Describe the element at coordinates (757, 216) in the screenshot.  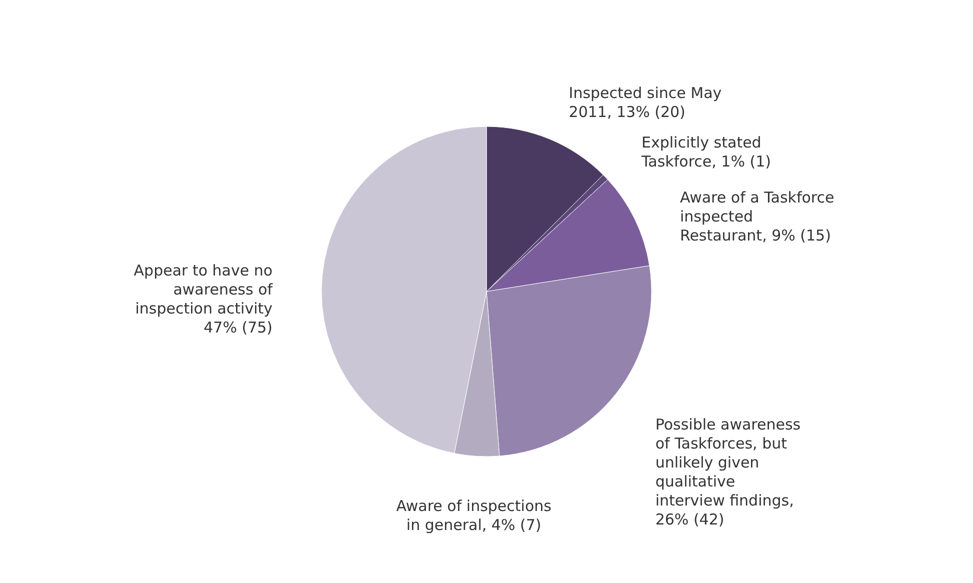
I see `slice-label: Aware of a Taskforce inspected Restaurant, 9% (15)` at that location.